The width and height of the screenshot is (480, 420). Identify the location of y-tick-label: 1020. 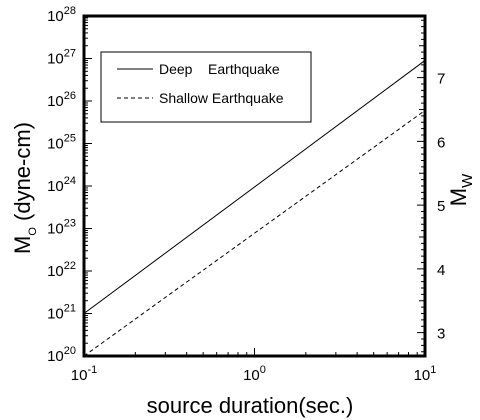
(61, 355).